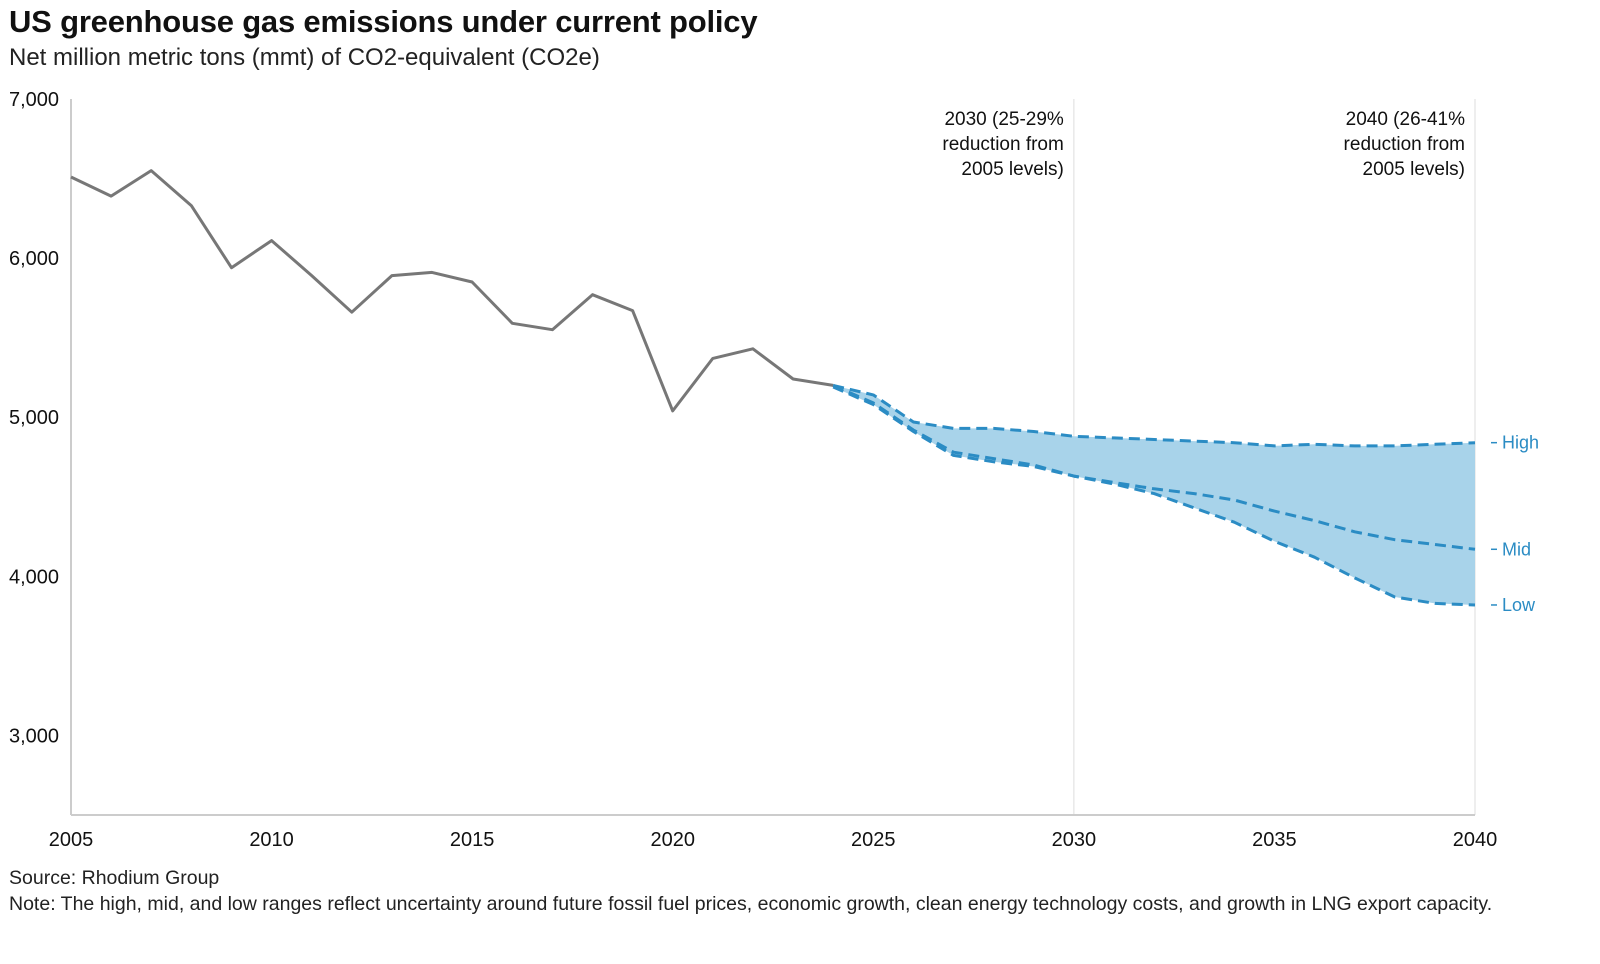 This screenshot has width=1600, height=964. What do you see at coordinates (114, 878) in the screenshot?
I see `source-note: Source: Rhodium Group` at bounding box center [114, 878].